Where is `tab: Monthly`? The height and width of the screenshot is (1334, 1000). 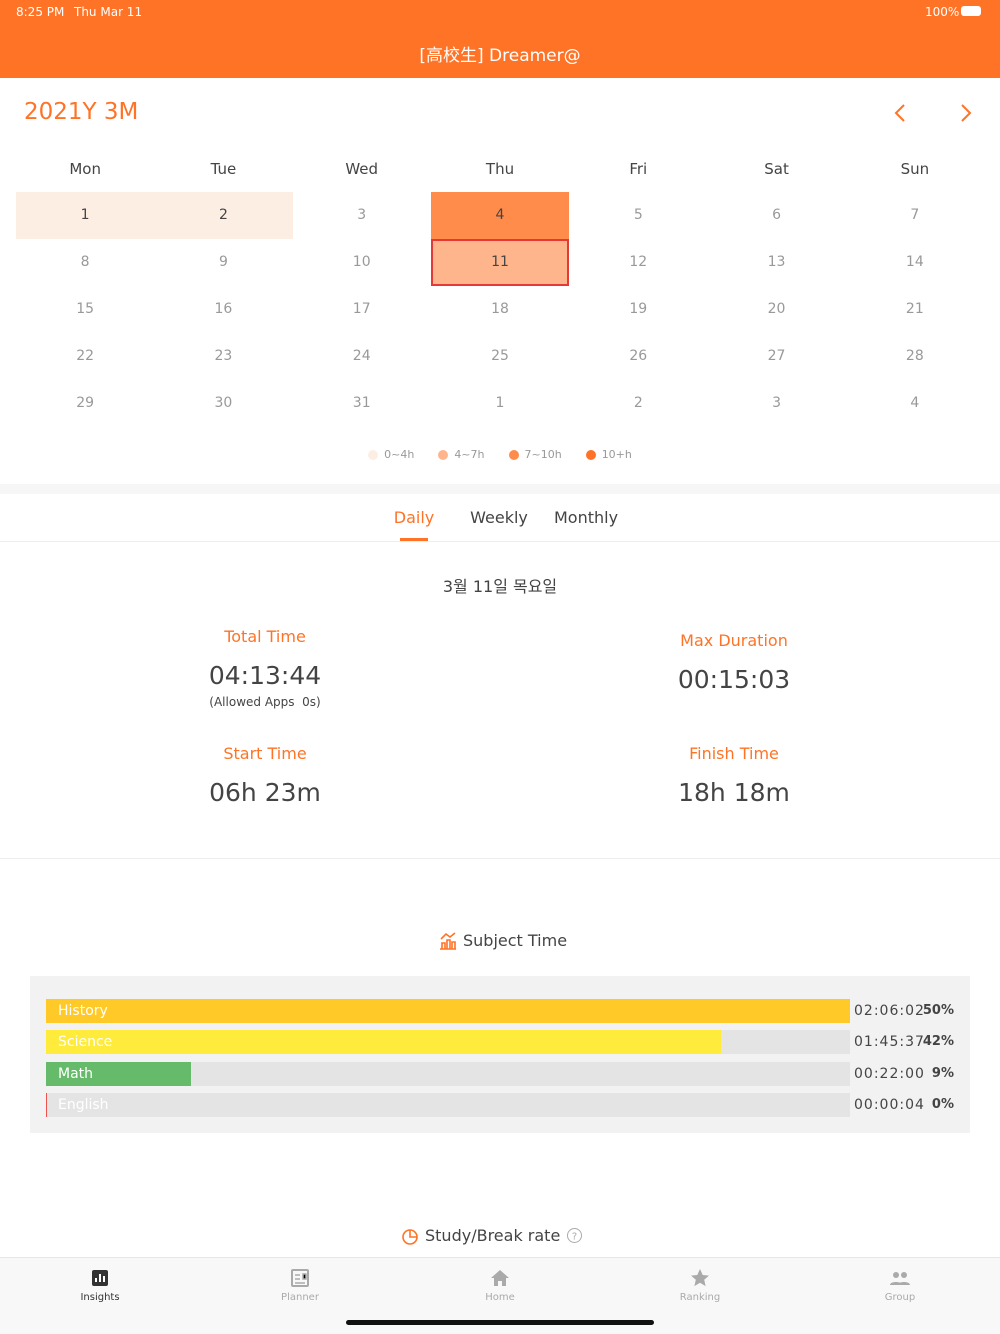 tab: Monthly is located at coordinates (586, 517).